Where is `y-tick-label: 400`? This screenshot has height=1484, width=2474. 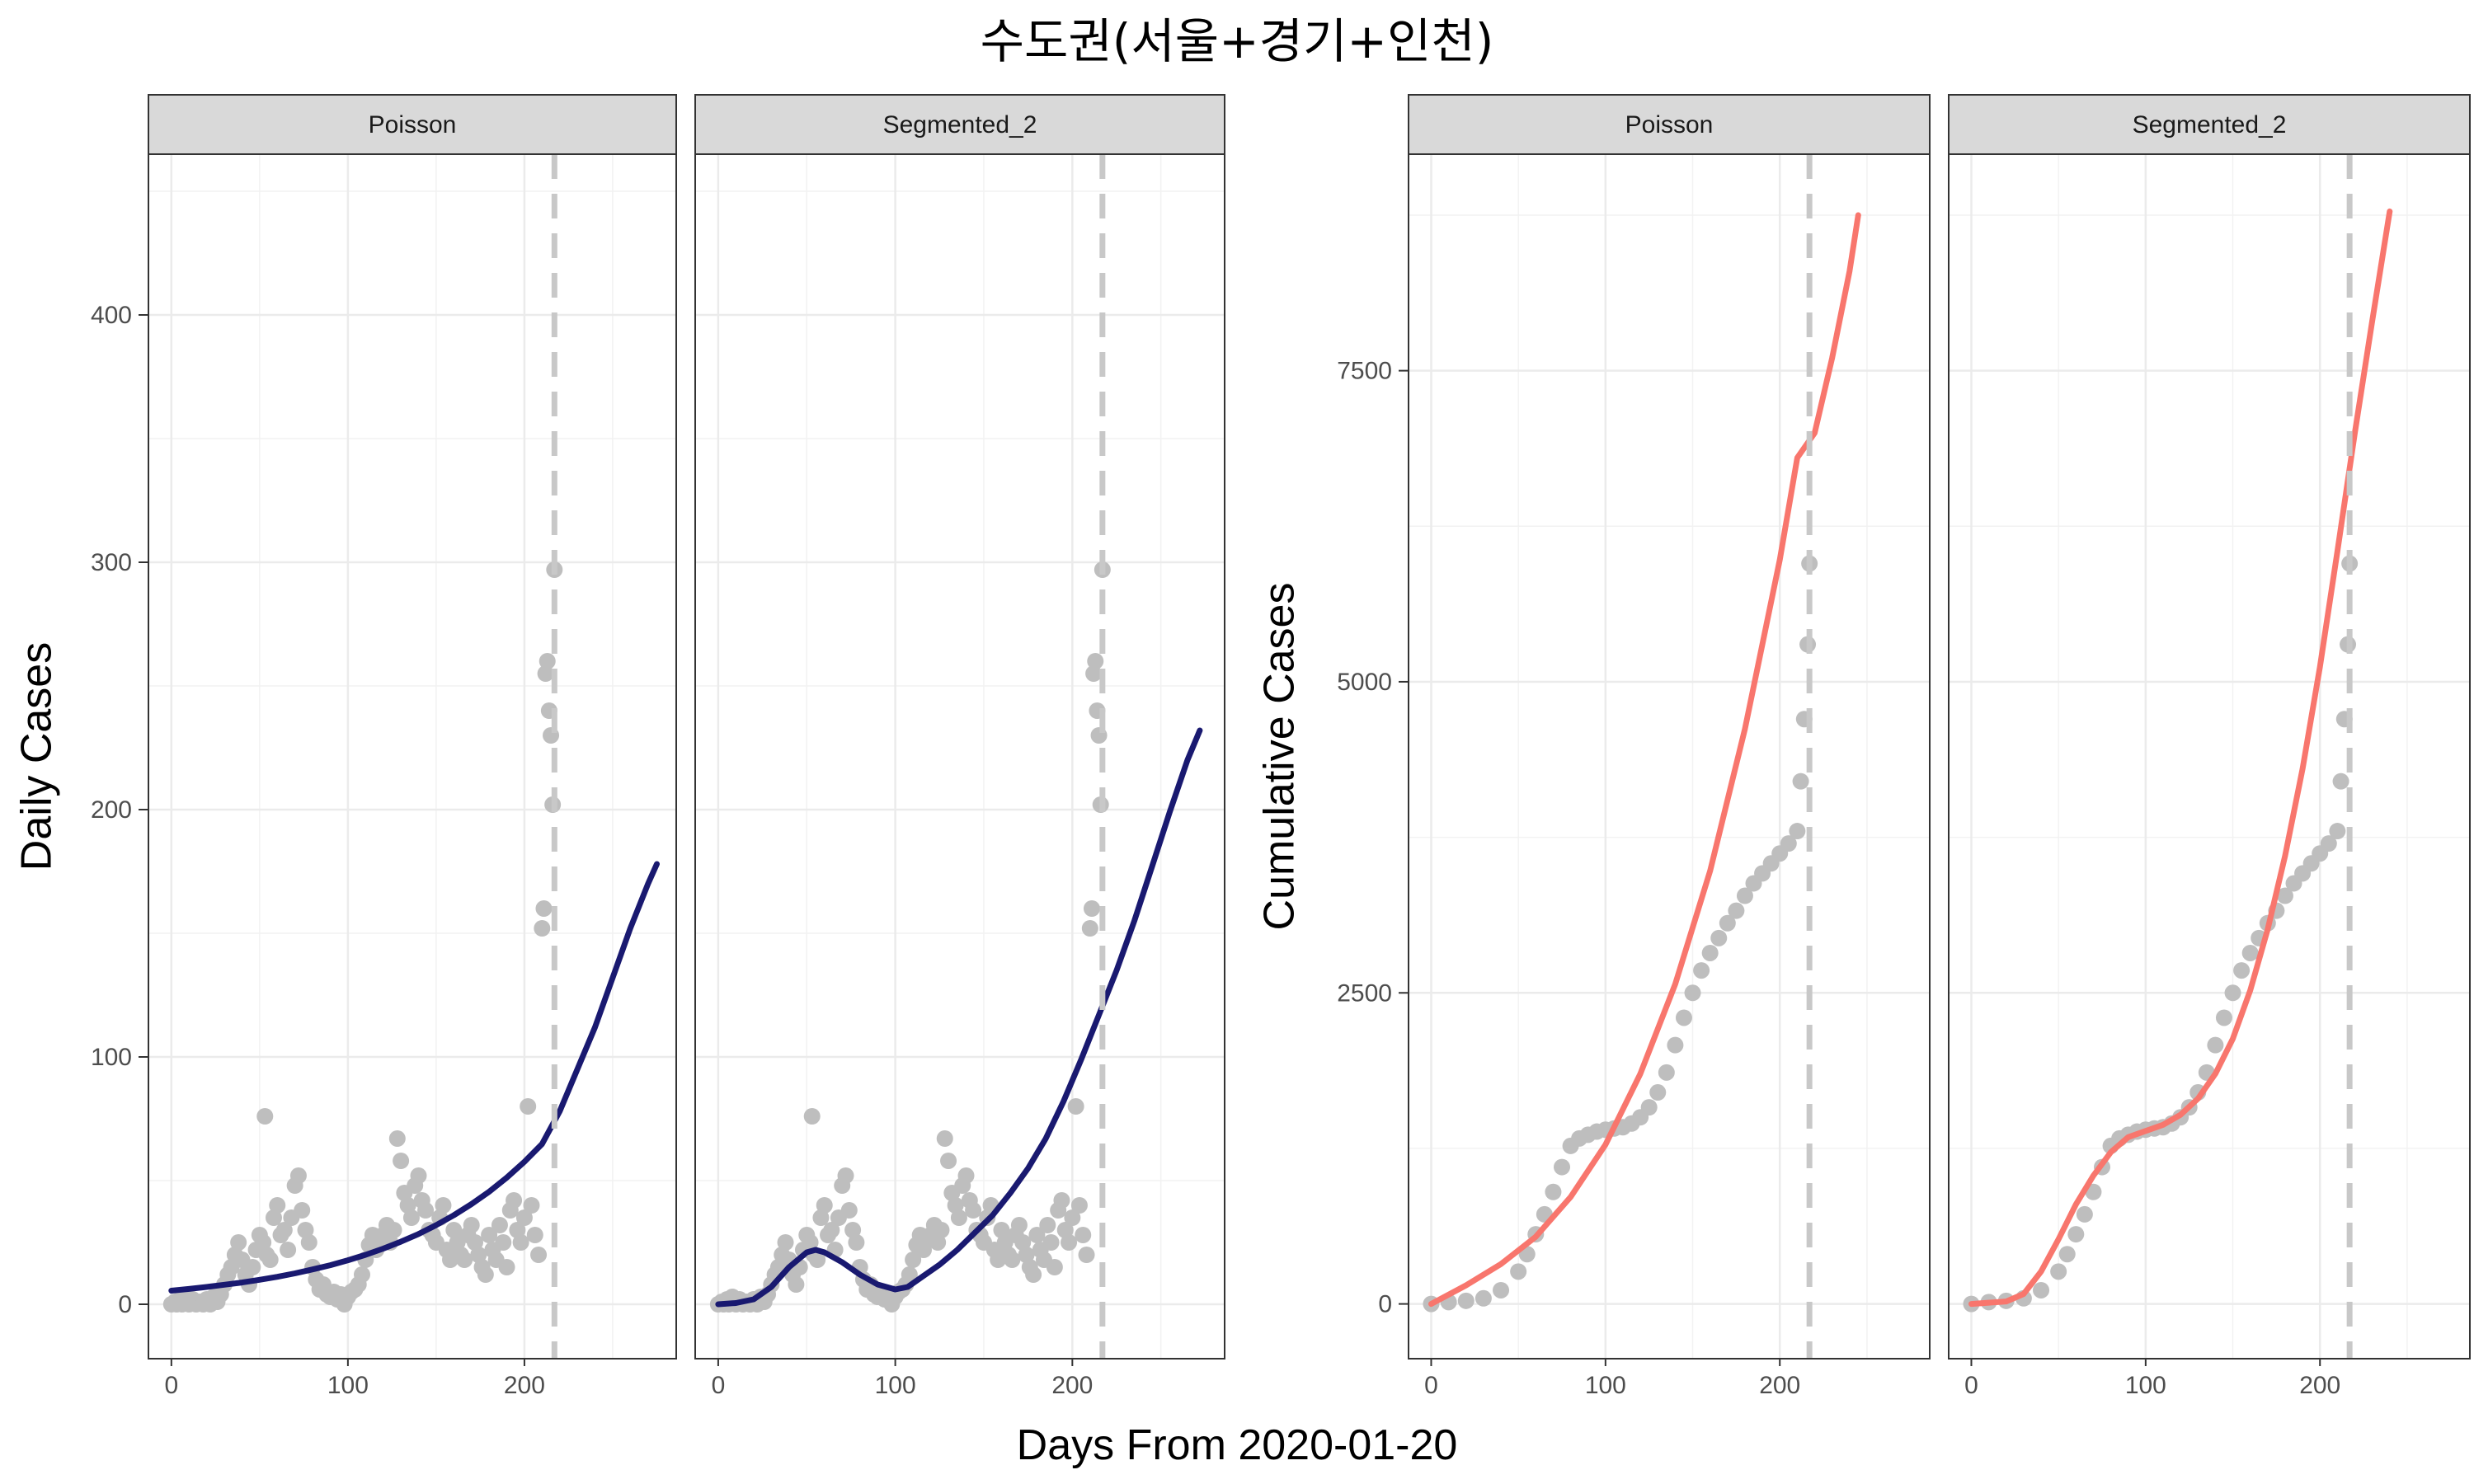 y-tick-label: 400 is located at coordinates (111, 315).